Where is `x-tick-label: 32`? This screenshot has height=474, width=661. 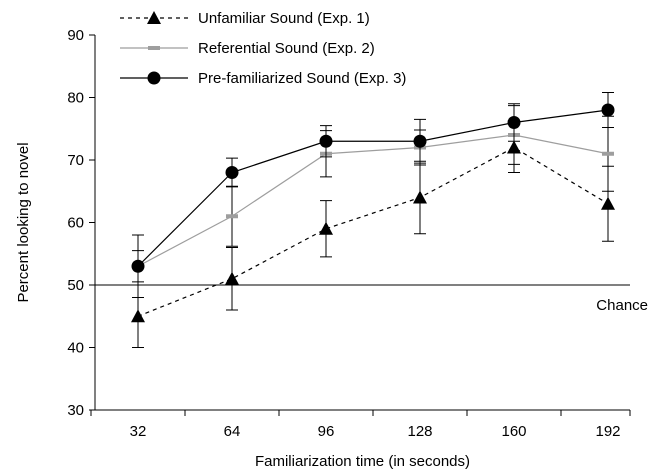
x-tick-label: 32 is located at coordinates (138, 431).